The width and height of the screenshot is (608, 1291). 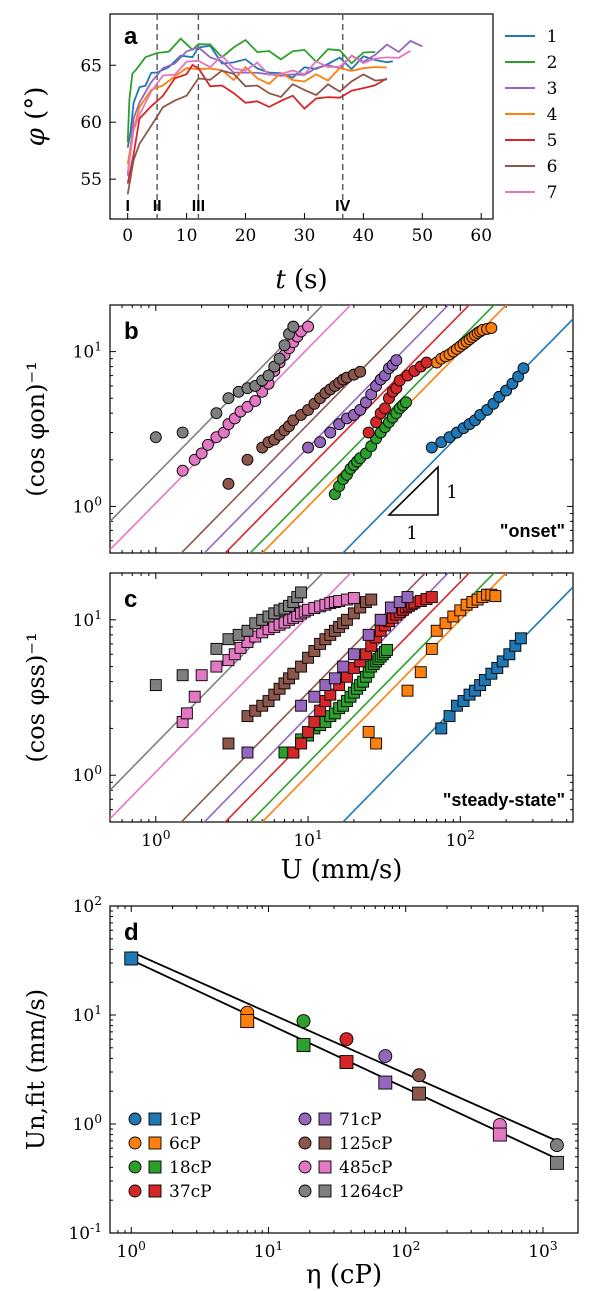 What do you see at coordinates (344, 1046) in the screenshot?
I see `fit-line-onset-fit` at bounding box center [344, 1046].